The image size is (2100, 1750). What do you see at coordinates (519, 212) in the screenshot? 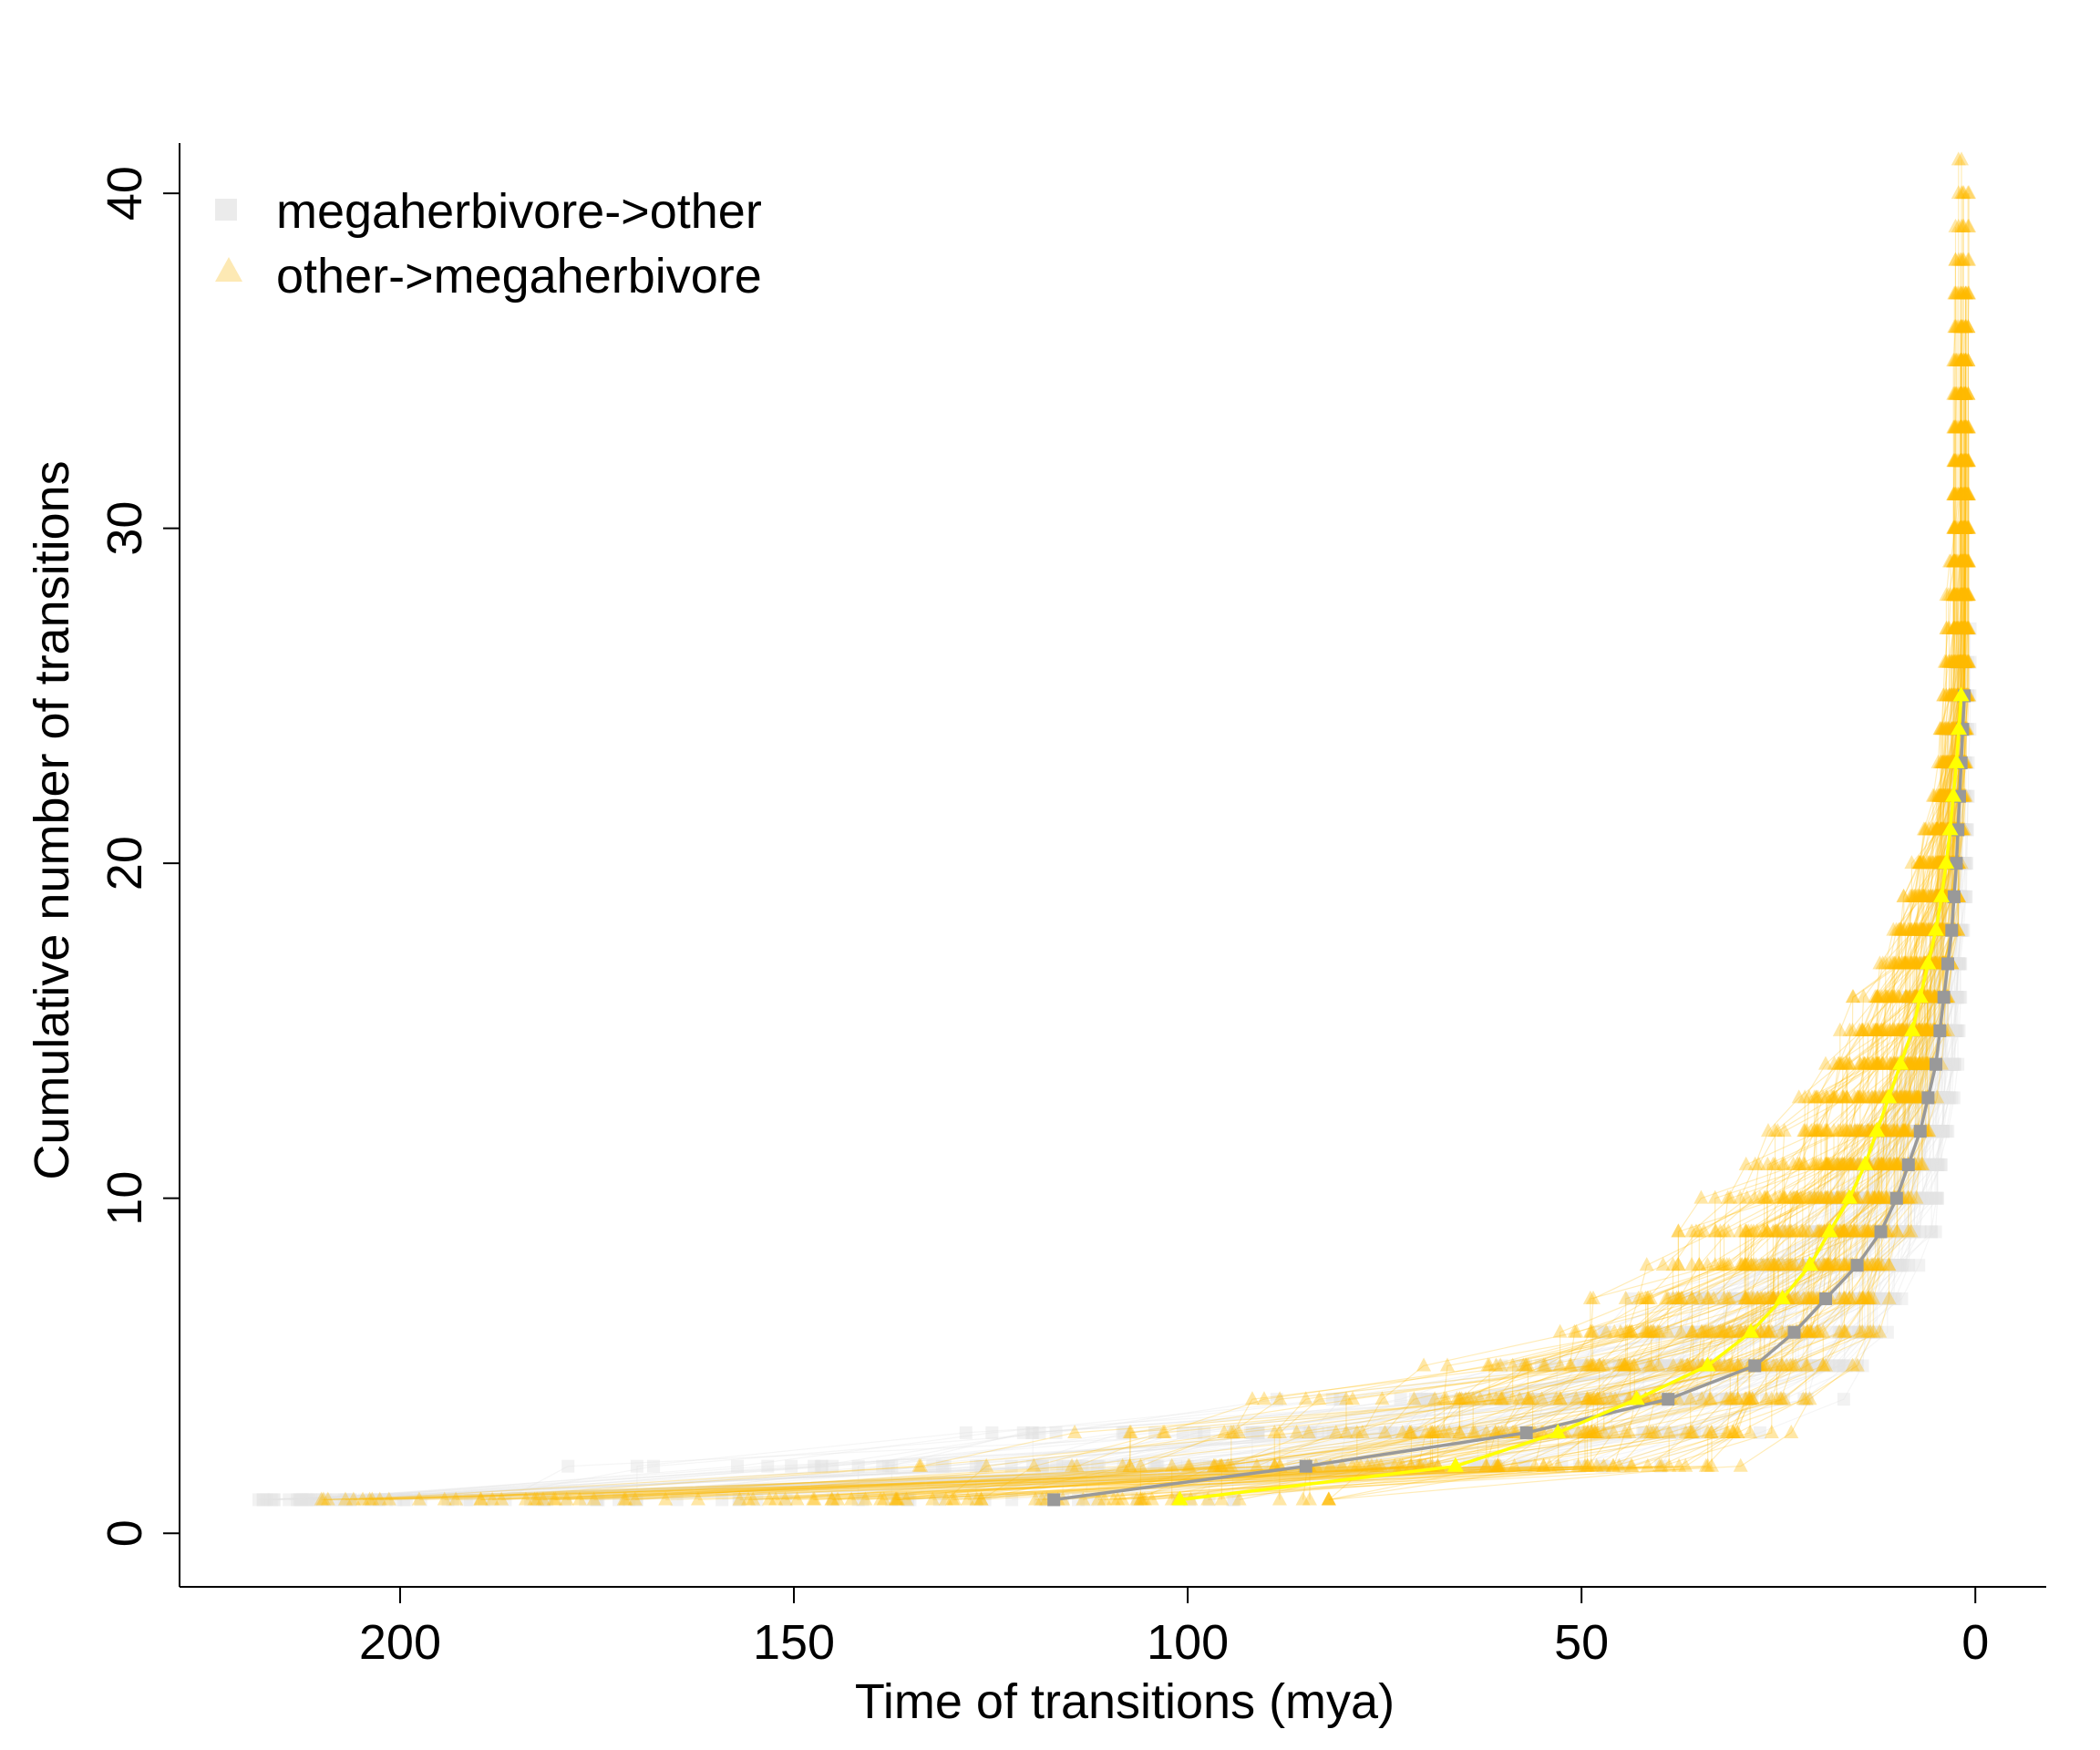
I see `legend-label-megaherbivore-other: megaherbivore->other` at bounding box center [519, 212].